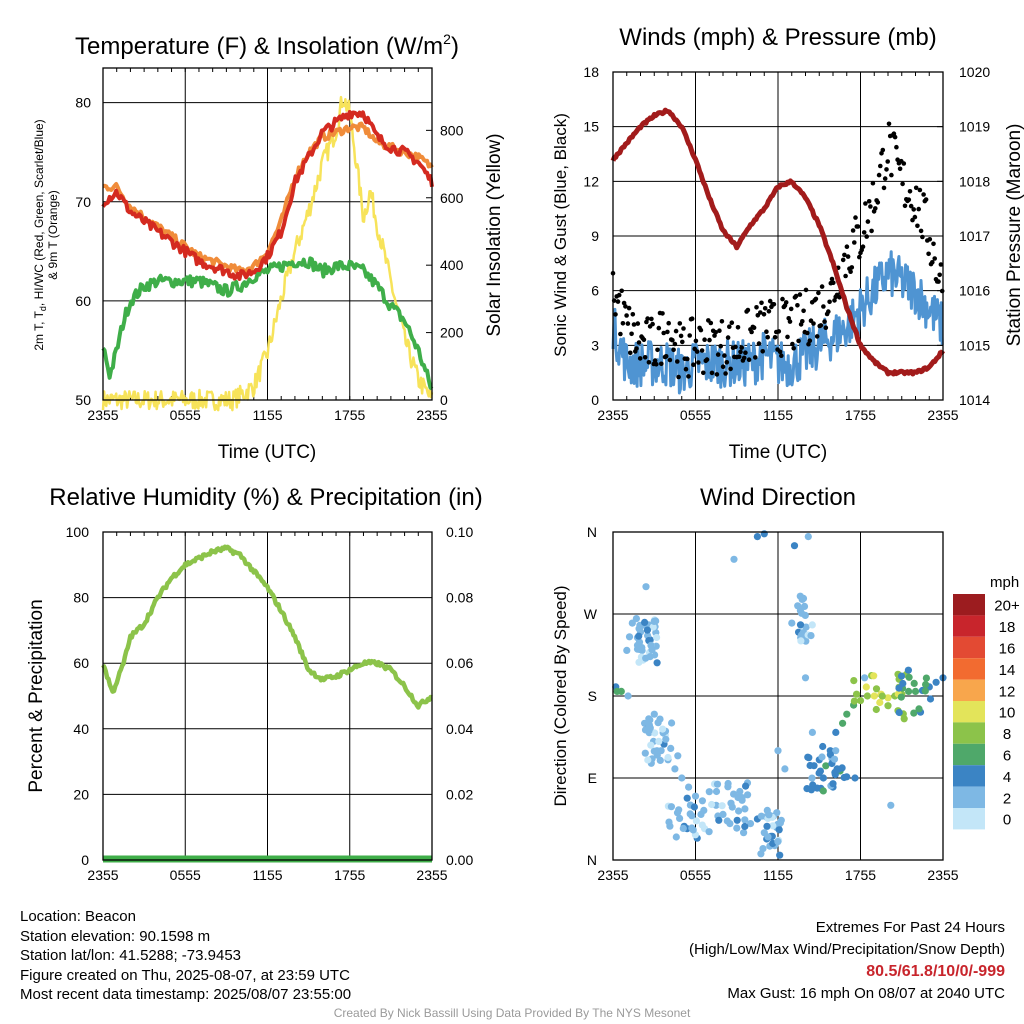  What do you see at coordinates (83, 202) in the screenshot?
I see `y-tick-label: 70` at bounding box center [83, 202].